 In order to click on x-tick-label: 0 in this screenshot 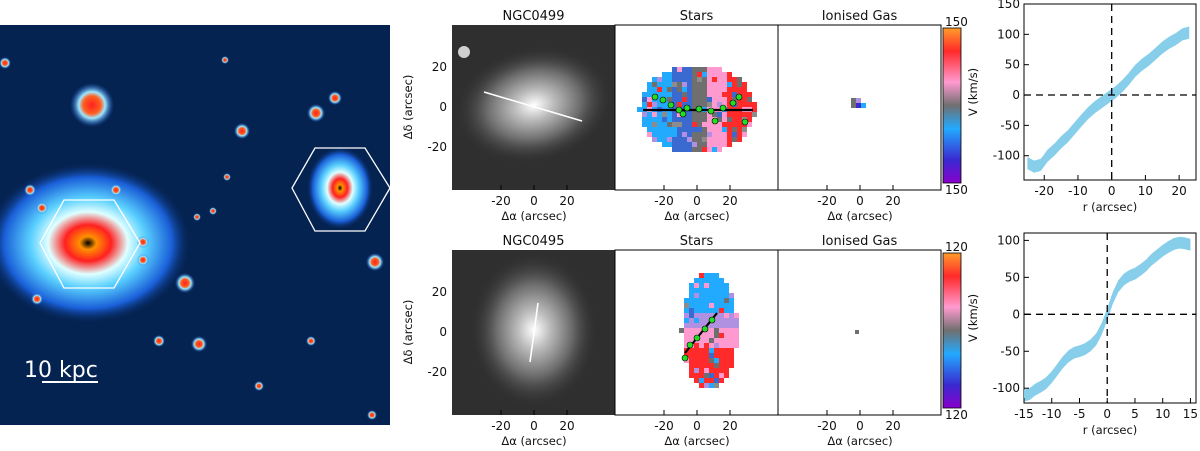, I will do `click(1107, 414)`.